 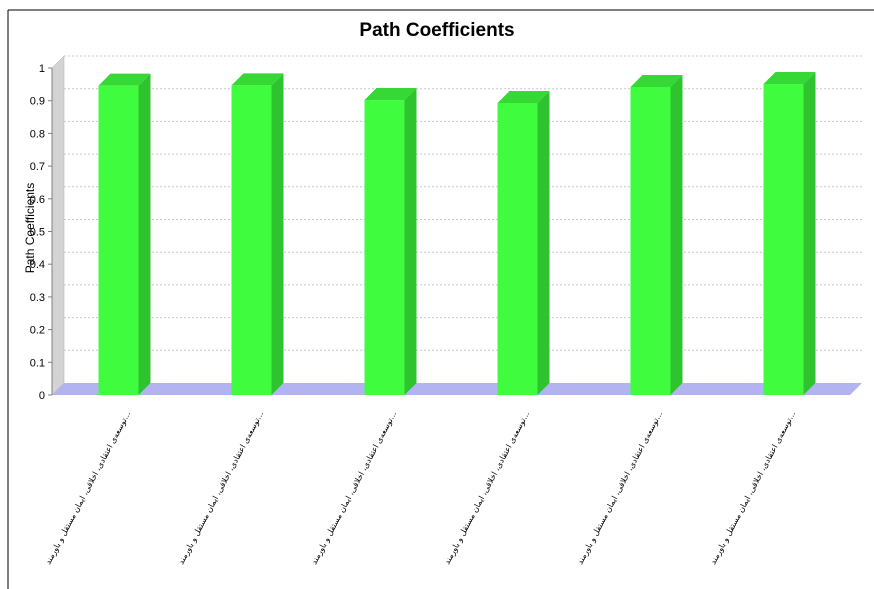 I want to click on y-tick-label: 0.4, so click(x=37, y=265).